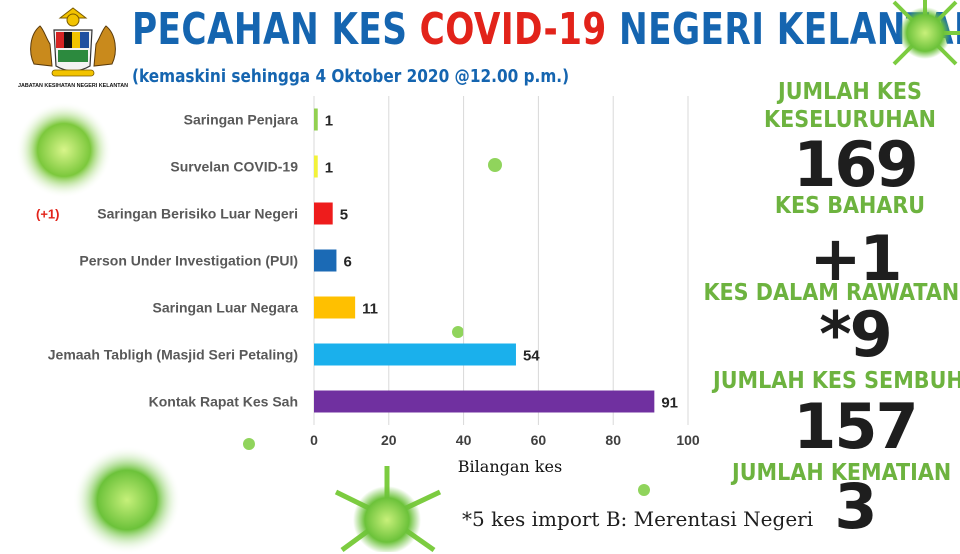 This screenshot has height=554, width=960. What do you see at coordinates (855, 426) in the screenshot?
I see `stat-value-recovered: 157` at bounding box center [855, 426].